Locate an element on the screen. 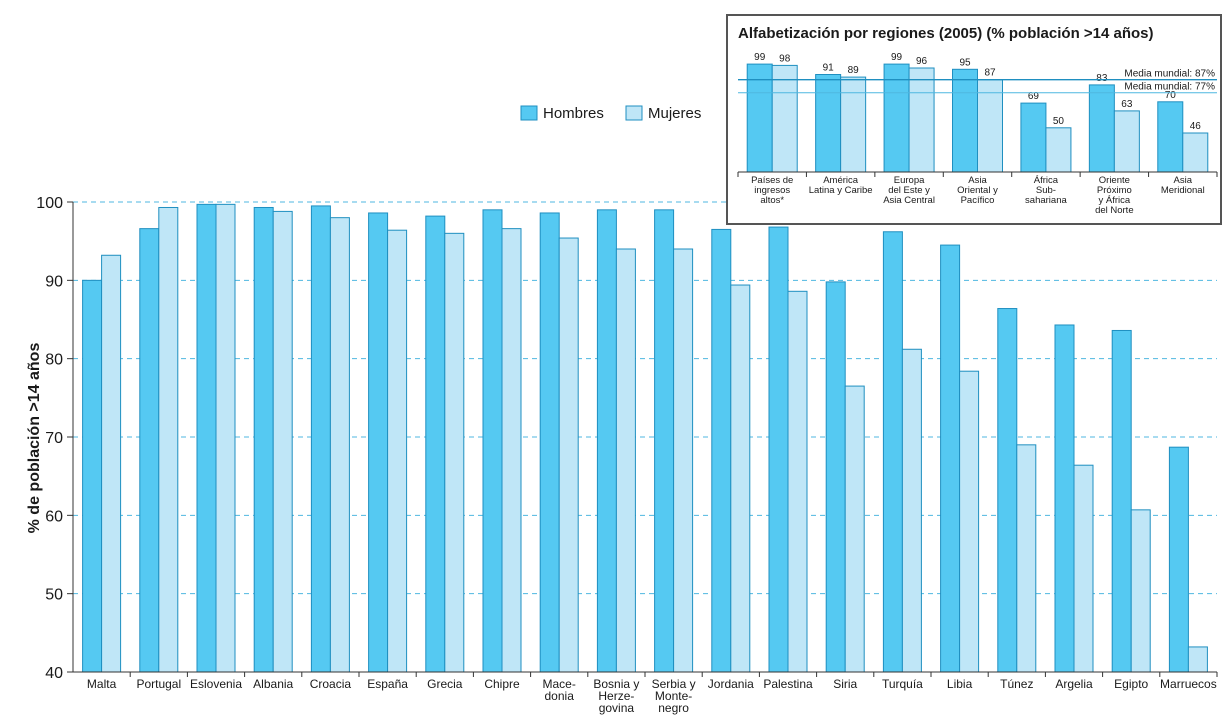  x-tick-label: Jordania is located at coordinates (731, 684).